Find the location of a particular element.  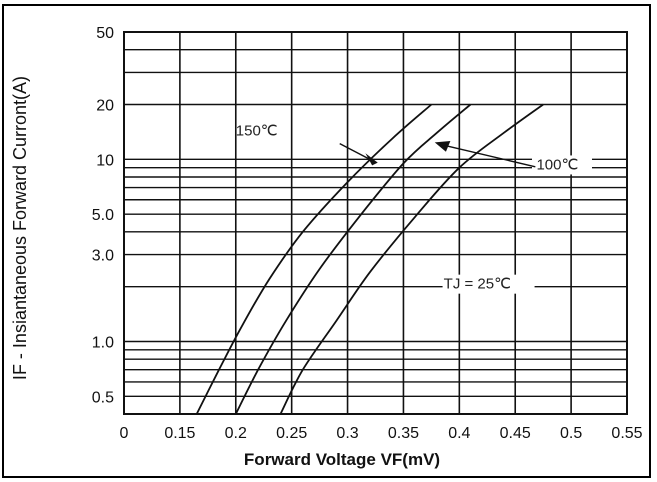

annotation-100c-bg is located at coordinates (561, 165).